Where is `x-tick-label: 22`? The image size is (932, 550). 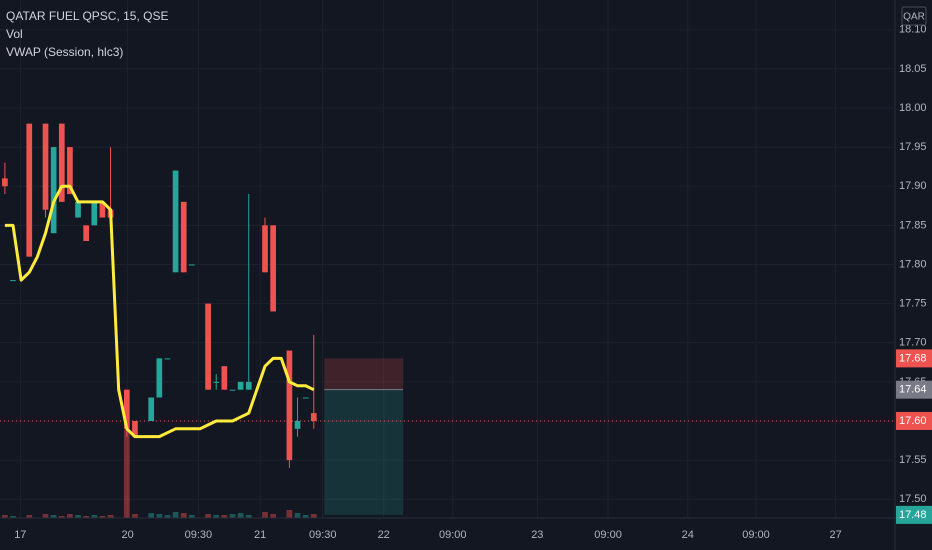
x-tick-label: 22 is located at coordinates (384, 535).